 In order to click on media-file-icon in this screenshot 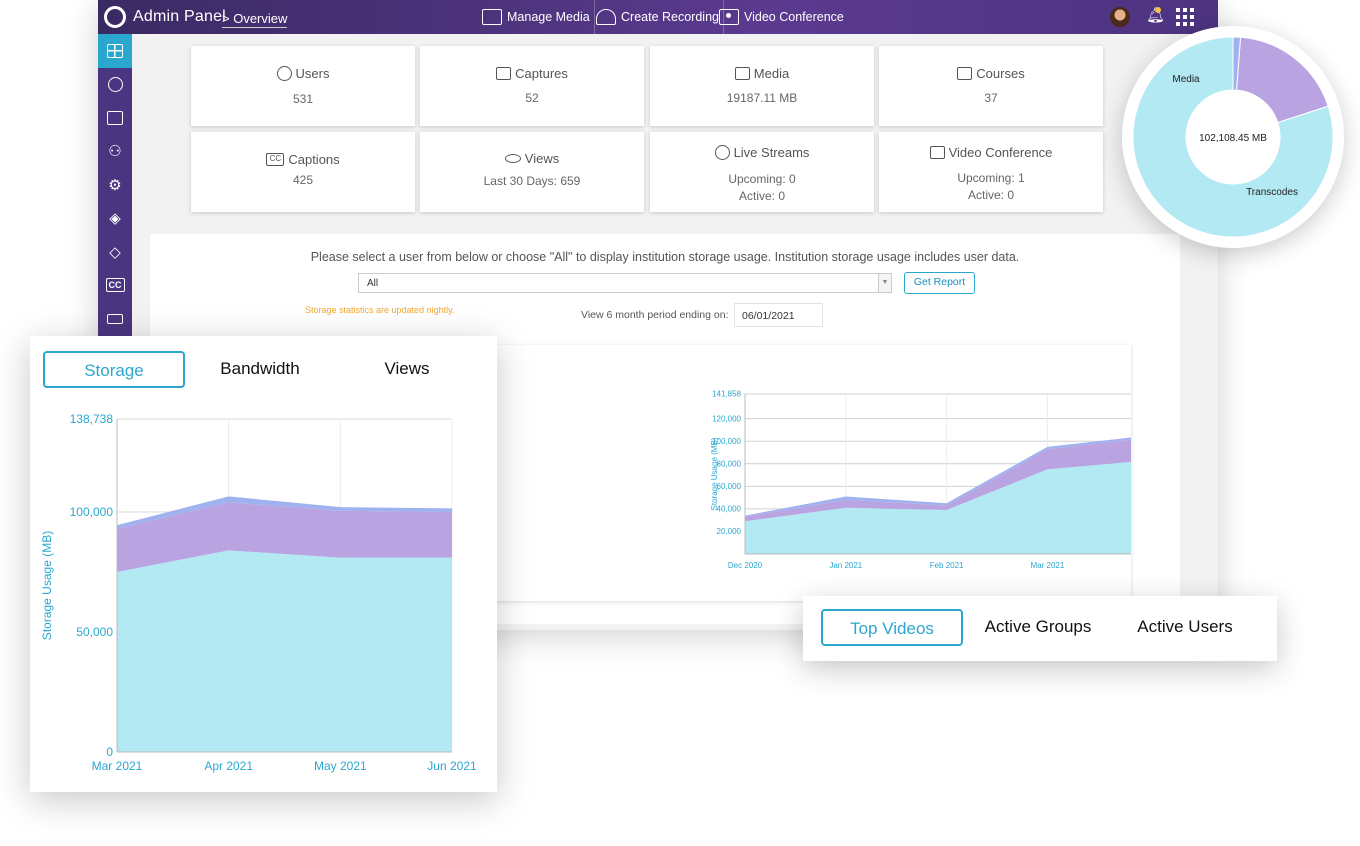, I will do `click(742, 73)`.